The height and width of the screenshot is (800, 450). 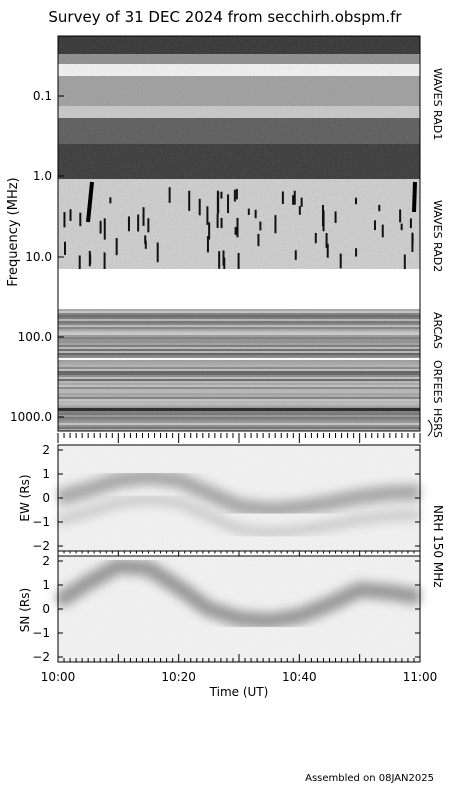 What do you see at coordinates (437, 423) in the screenshot?
I see `instrument-label: HSRS` at bounding box center [437, 423].